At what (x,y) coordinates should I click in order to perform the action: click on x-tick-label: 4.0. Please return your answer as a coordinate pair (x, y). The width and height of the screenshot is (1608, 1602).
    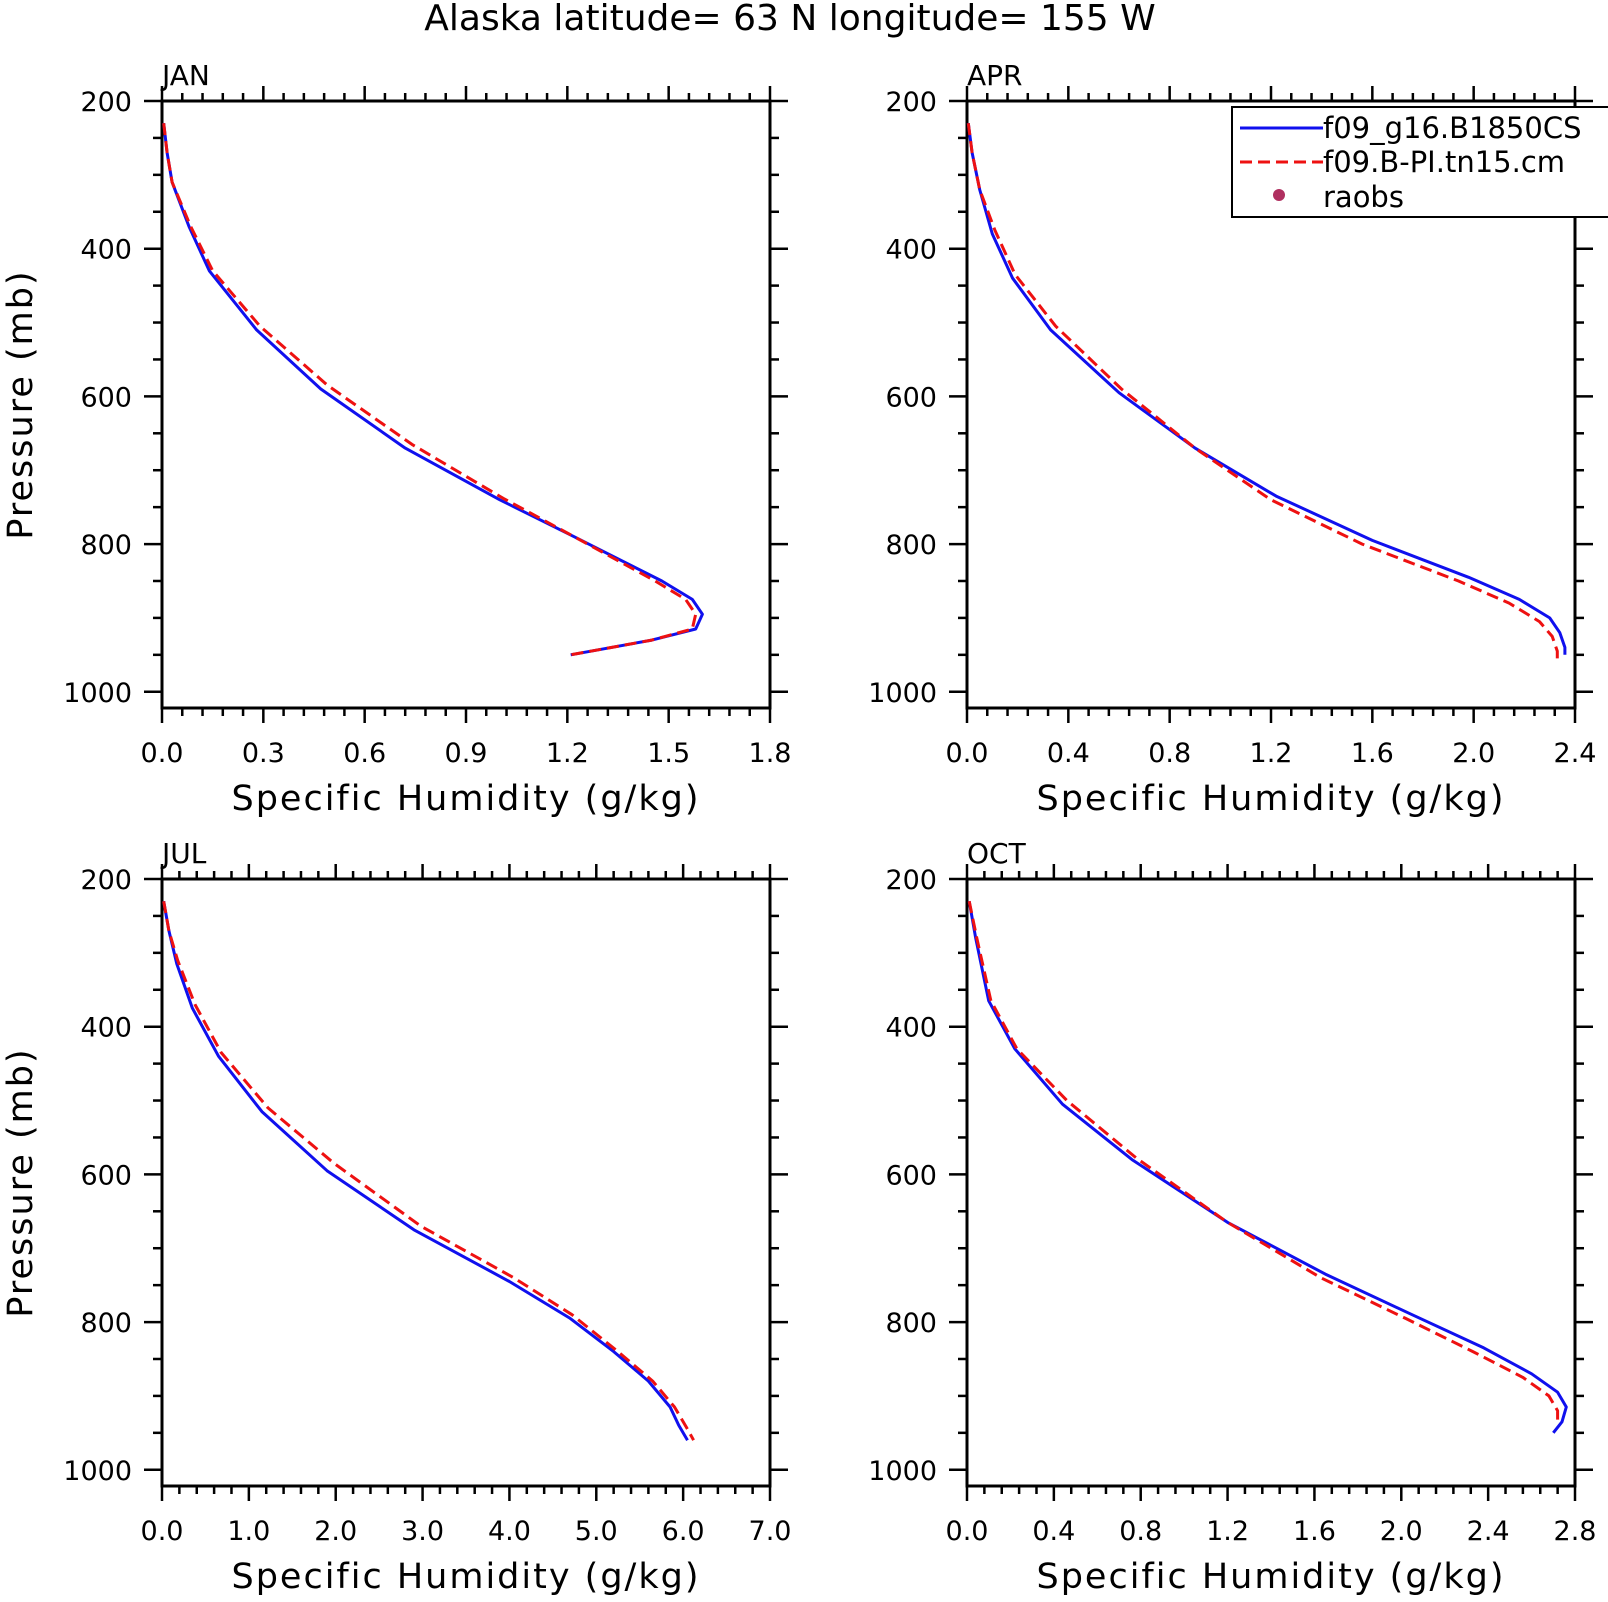
    Looking at the image, I should click on (509, 1531).